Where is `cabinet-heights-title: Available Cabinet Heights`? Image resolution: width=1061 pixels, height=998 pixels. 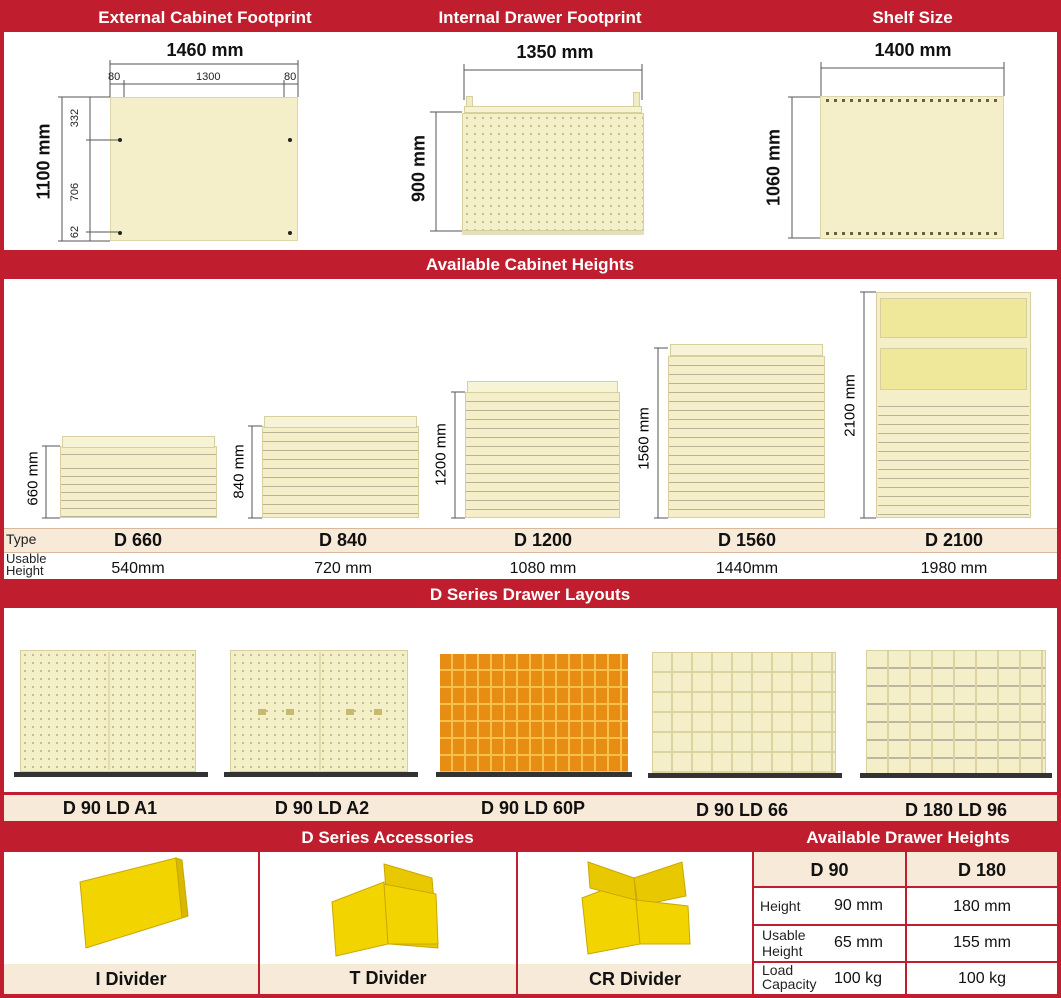 cabinet-heights-title: Available Cabinet Heights is located at coordinates (530, 264).